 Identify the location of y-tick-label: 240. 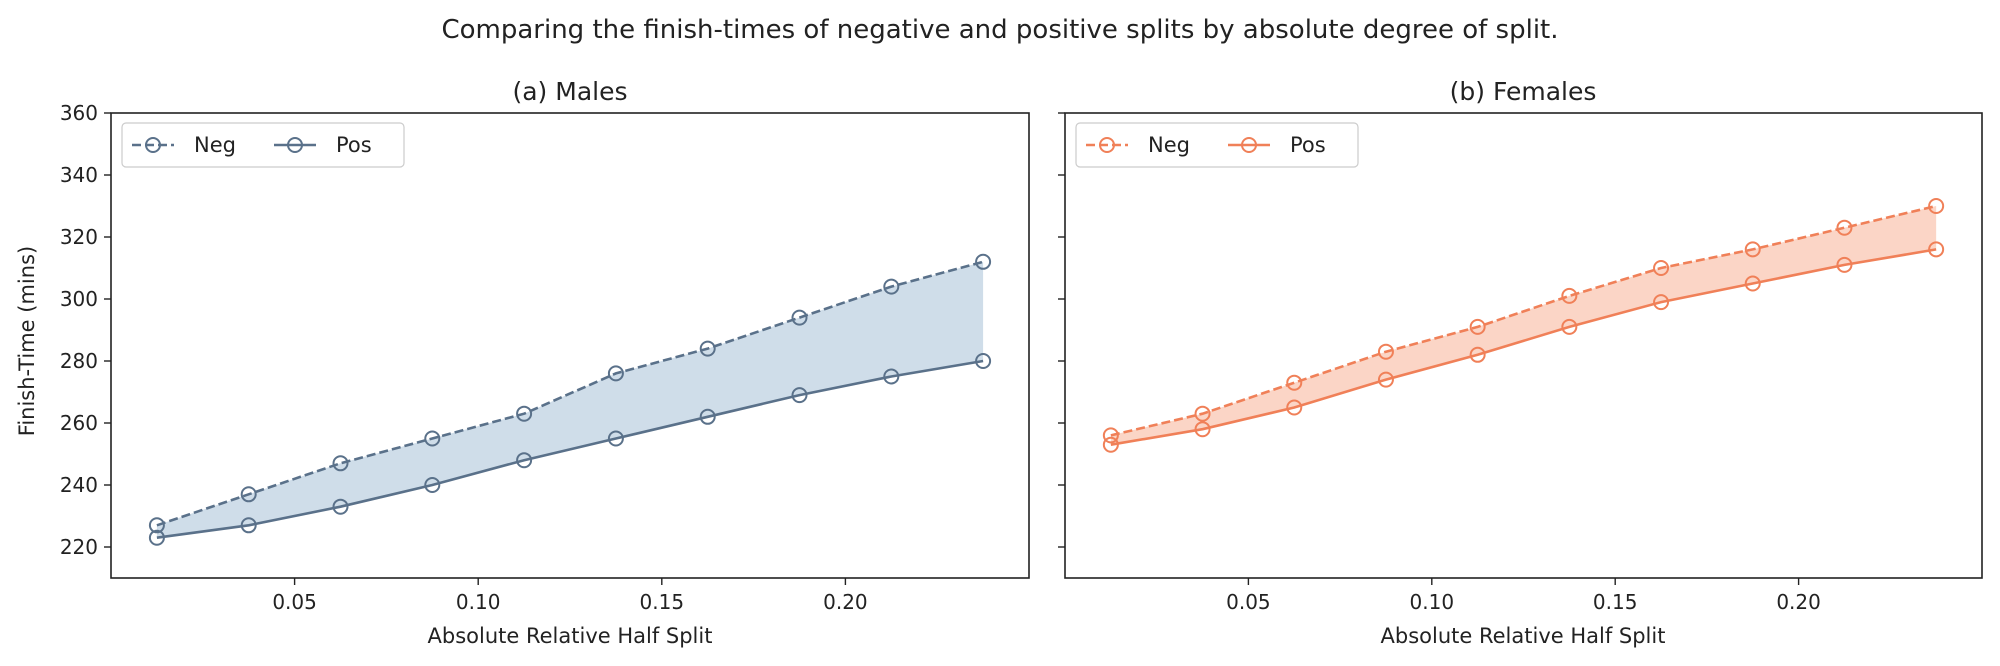
(79, 485).